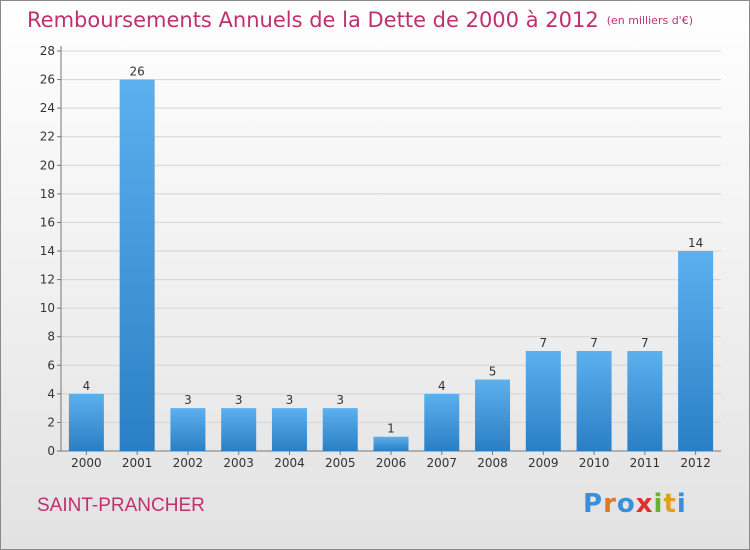  I want to click on x-tick-label: 2008, so click(492, 463).